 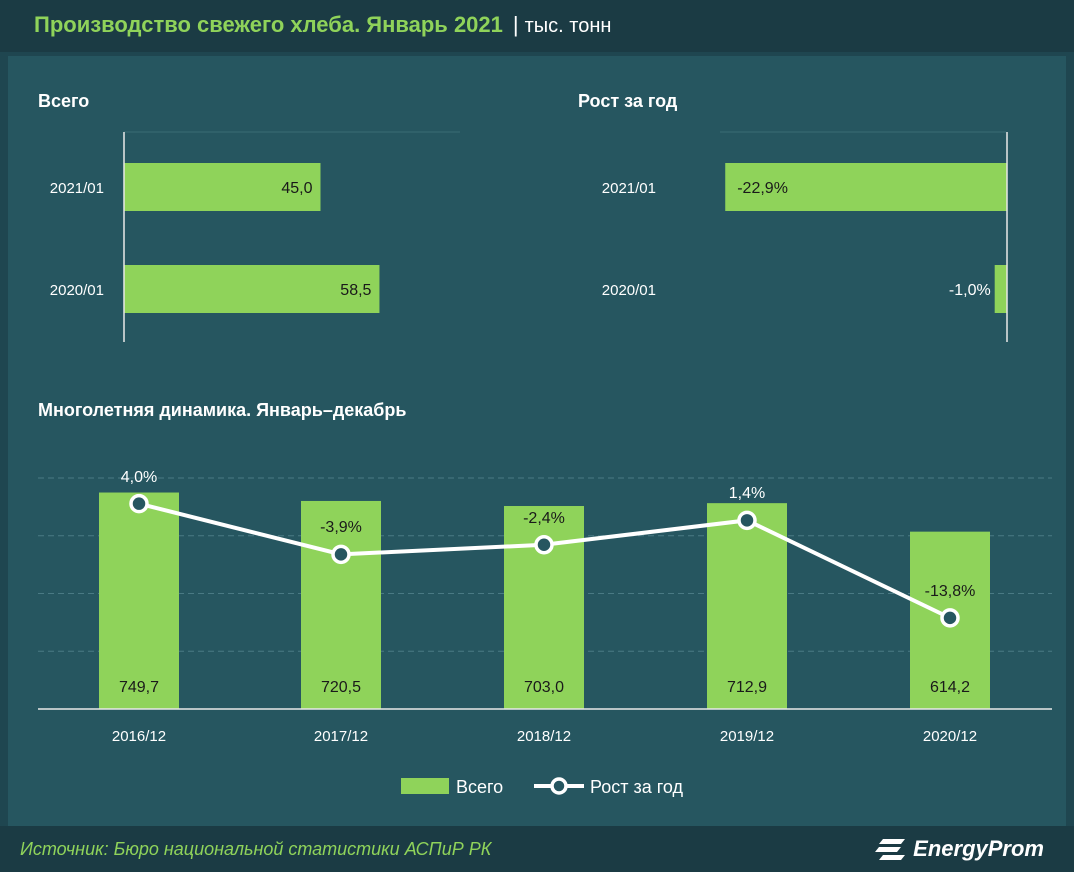 I want to click on dynamics-bar-value-label: 712,9, so click(x=747, y=687).